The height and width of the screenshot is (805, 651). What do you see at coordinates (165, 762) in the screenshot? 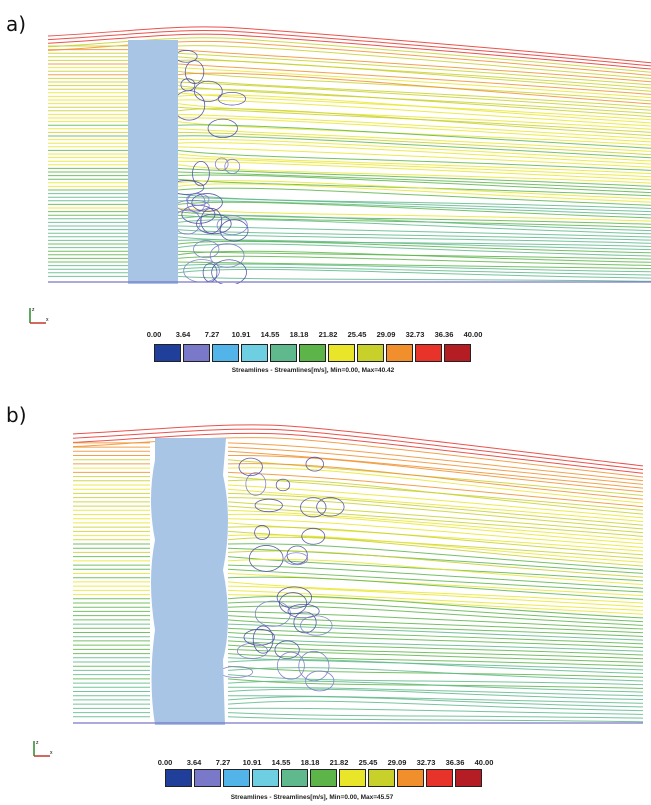
I see `colorbar-tick-label: 0.00` at bounding box center [165, 762].